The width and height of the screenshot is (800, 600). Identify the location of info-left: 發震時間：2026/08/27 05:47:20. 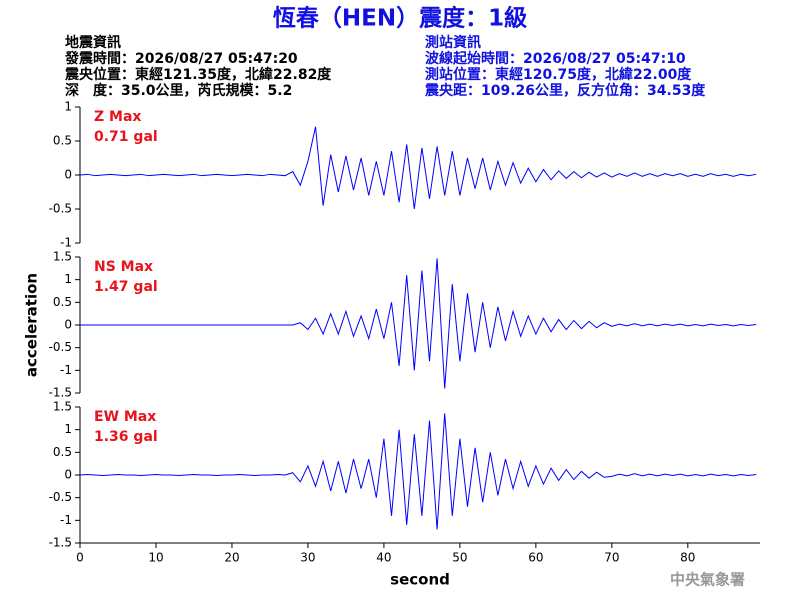
(181, 58).